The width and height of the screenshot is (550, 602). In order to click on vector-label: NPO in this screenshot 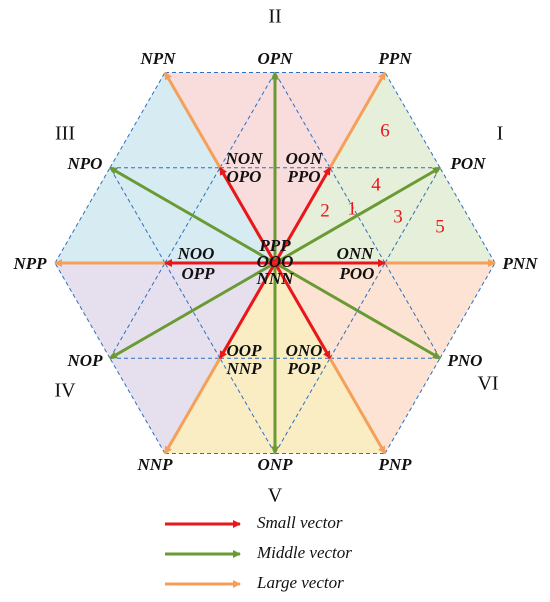, I will do `click(85, 163)`.